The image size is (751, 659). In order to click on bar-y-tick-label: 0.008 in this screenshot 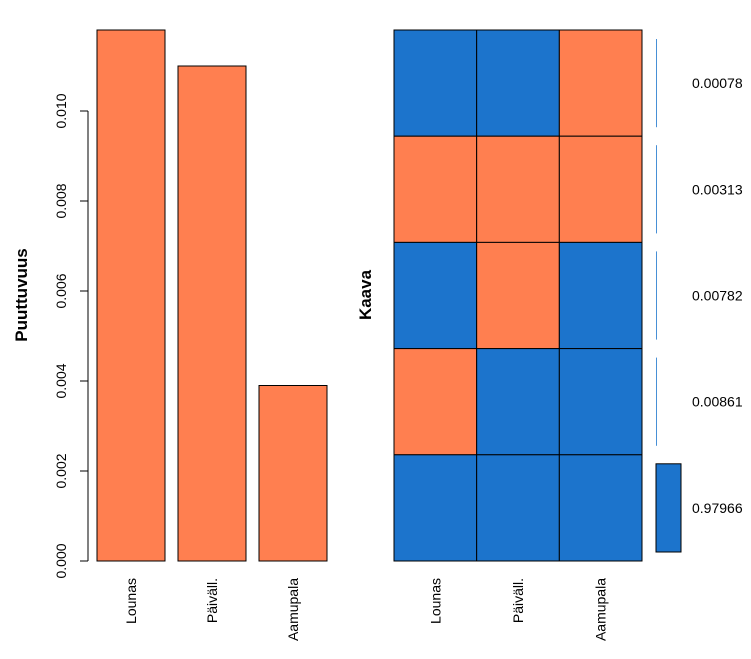, I will do `click(61, 200)`.